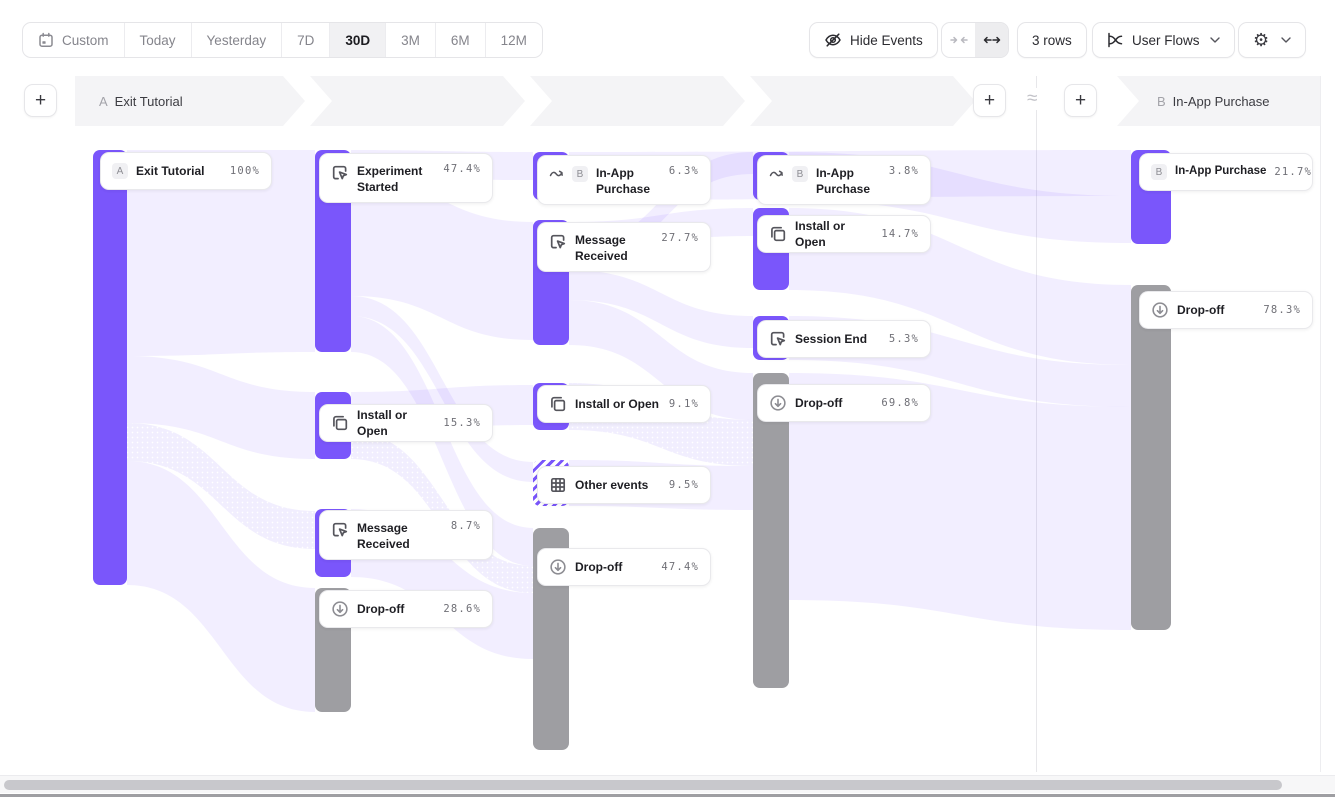 The height and width of the screenshot is (797, 1335). I want to click on date-range-label: Today, so click(157, 40).